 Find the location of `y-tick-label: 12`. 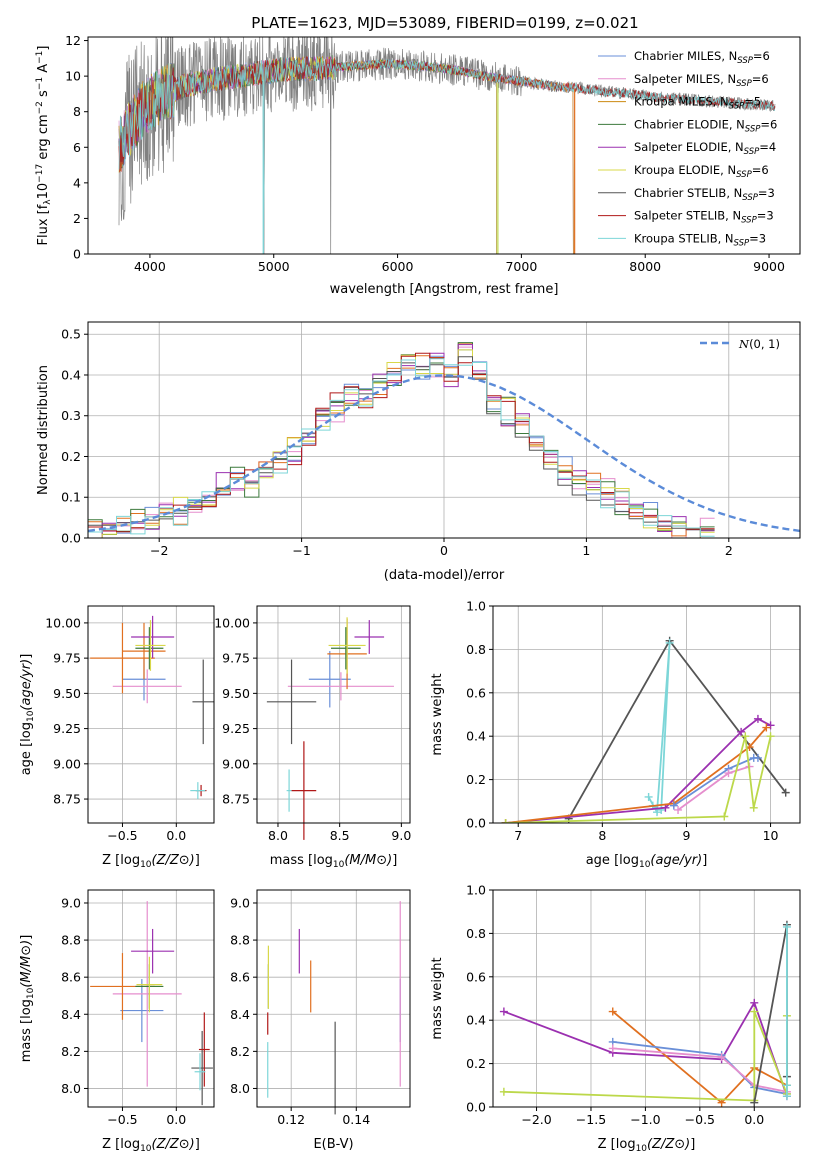

y-tick-label: 12 is located at coordinates (73, 40).